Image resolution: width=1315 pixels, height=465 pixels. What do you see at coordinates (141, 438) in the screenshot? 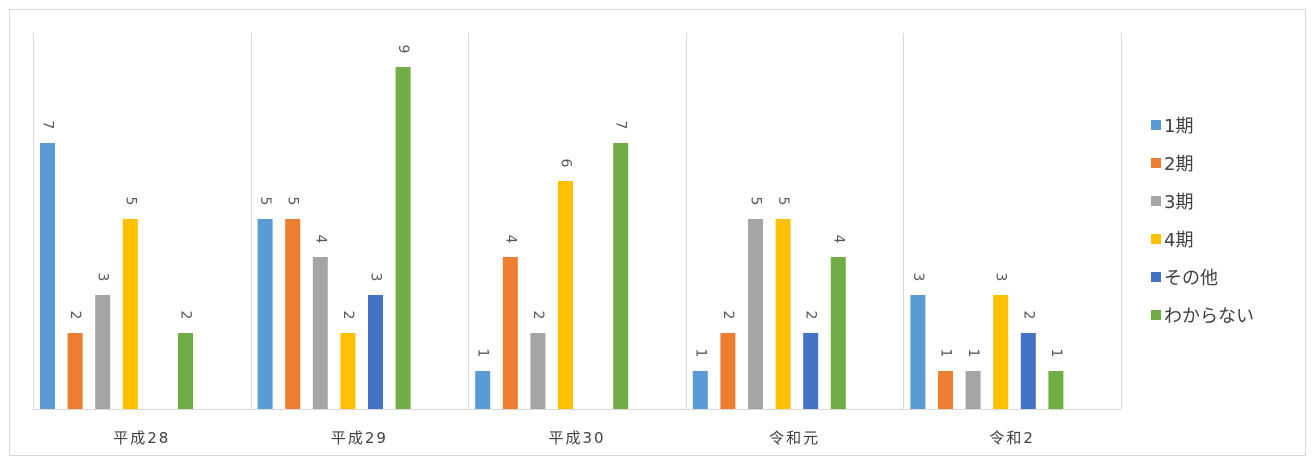
I see `category-label: 平成28` at bounding box center [141, 438].